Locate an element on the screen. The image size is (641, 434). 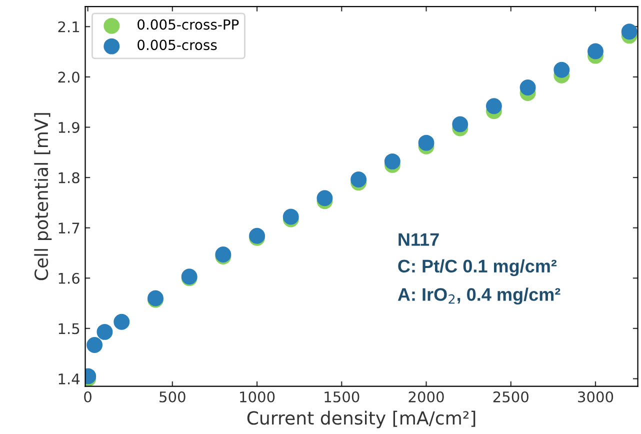
y-tick-label: 1.5 is located at coordinates (69, 328).